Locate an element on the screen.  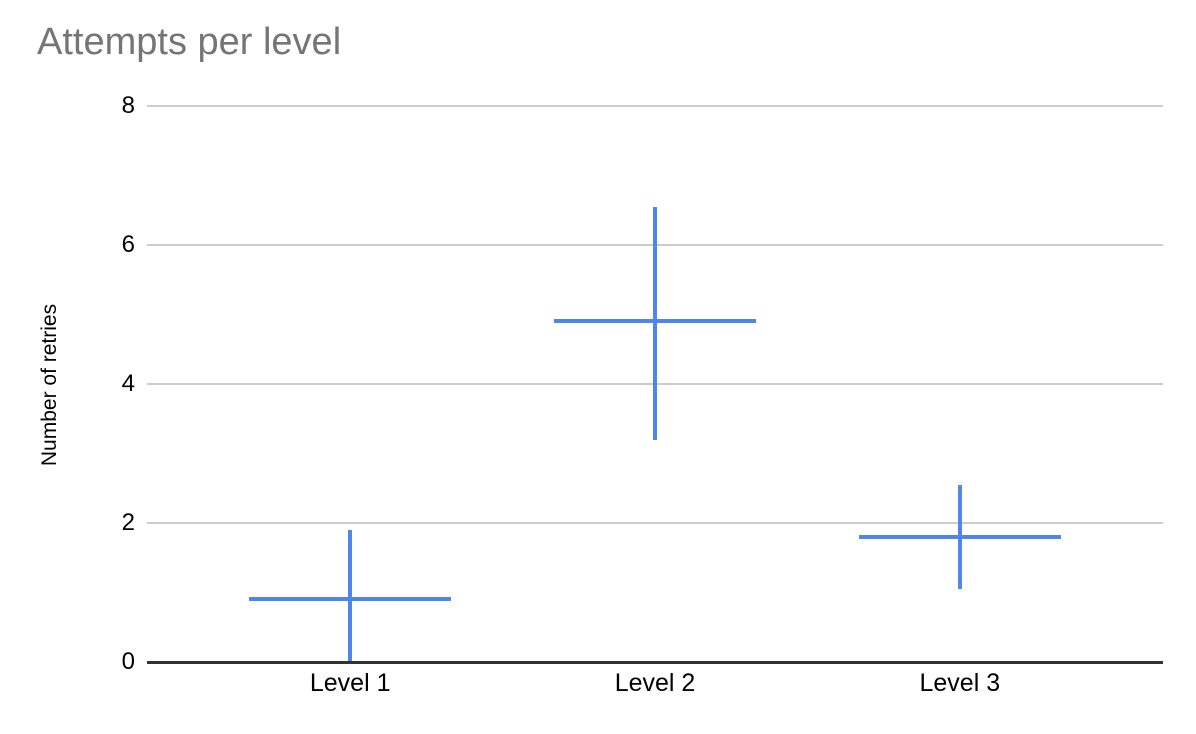
x-axis-line is located at coordinates (655, 662).